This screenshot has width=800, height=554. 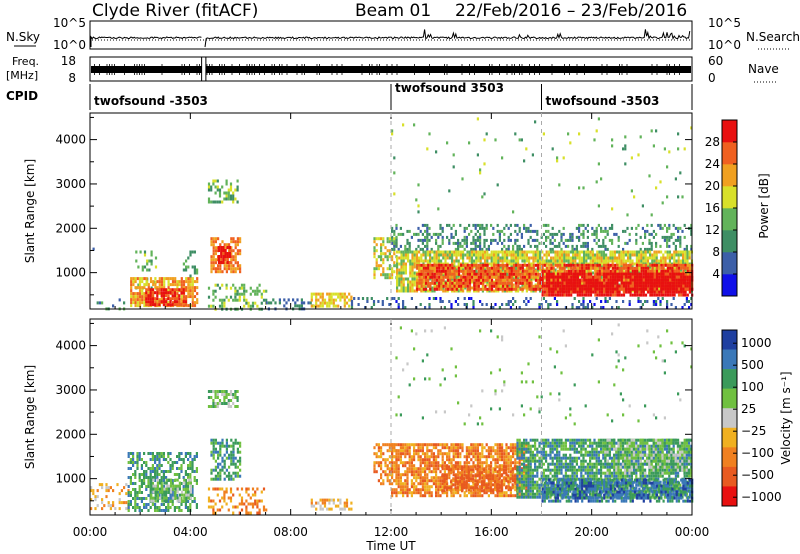 I want to click on freq-tick-low: 8, so click(x=72, y=78).